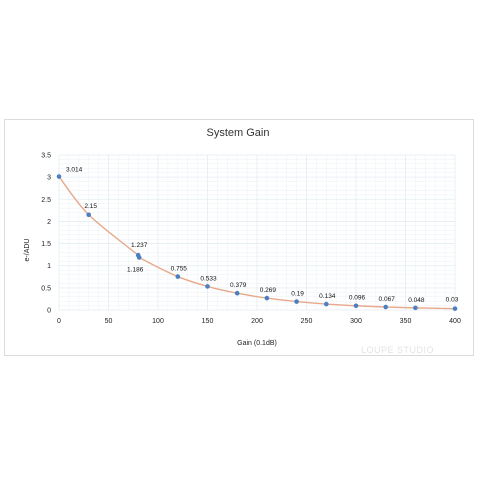 Image resolution: width=480 pixels, height=480 pixels. What do you see at coordinates (139, 245) in the screenshot?
I see `data-label: 1.237` at bounding box center [139, 245].